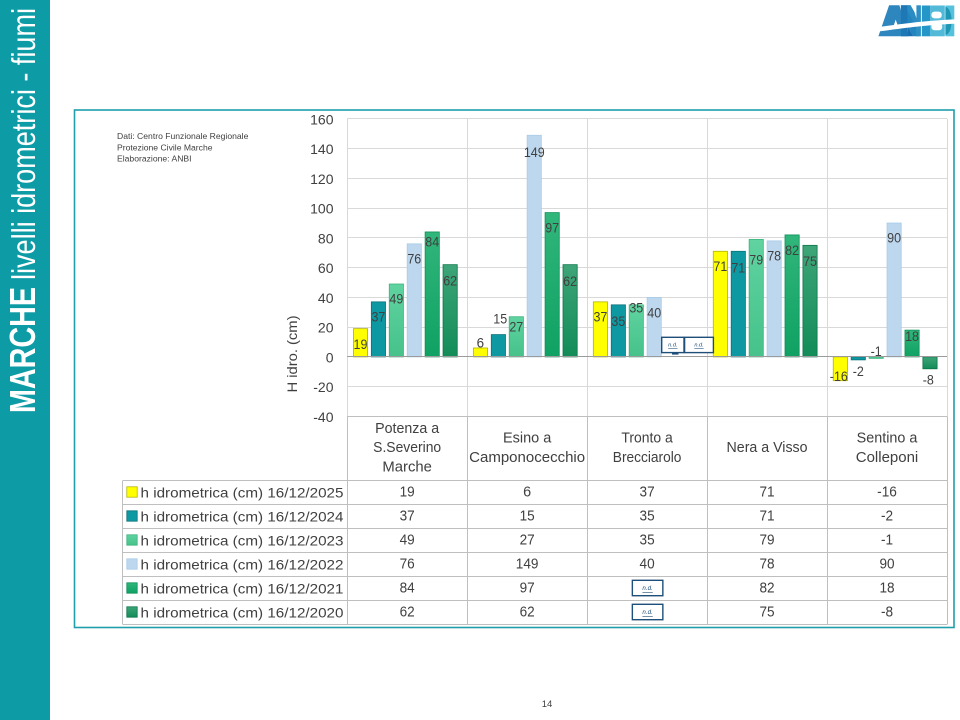 The width and height of the screenshot is (960, 720). I want to click on svg-text: livelli idrometrici - fiumi, so click(23, 144).